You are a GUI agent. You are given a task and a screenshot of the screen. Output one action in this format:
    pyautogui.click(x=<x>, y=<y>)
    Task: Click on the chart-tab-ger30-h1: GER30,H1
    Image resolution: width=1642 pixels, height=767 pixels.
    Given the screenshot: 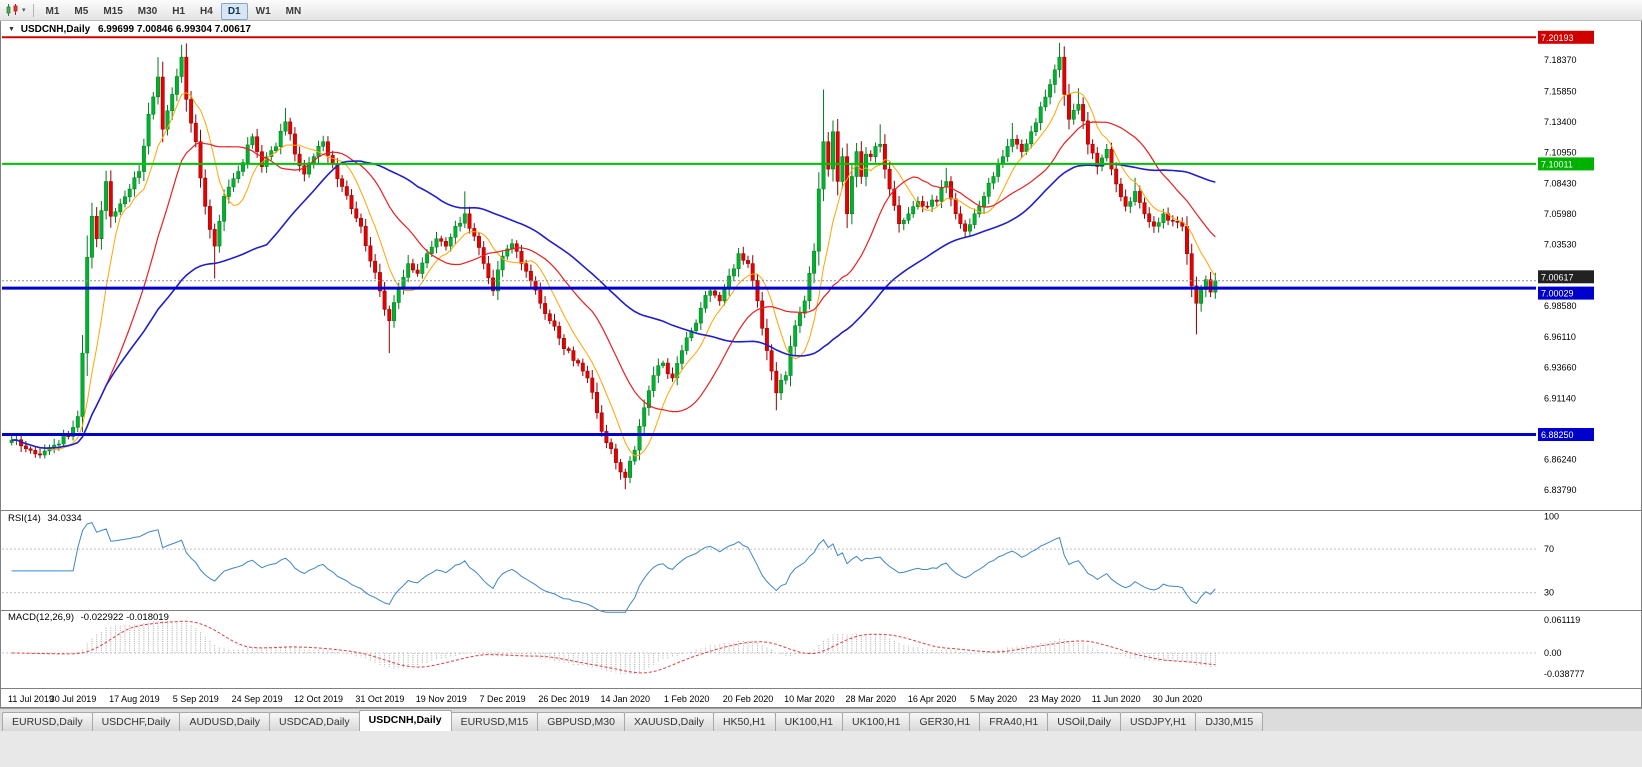 What is the action you would take?
    pyautogui.click(x=945, y=721)
    